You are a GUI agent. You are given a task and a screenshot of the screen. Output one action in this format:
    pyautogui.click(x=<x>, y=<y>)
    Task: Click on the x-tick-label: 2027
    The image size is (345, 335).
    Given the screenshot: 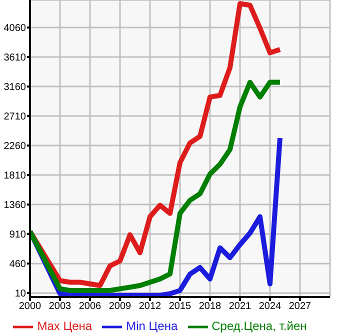 What is the action you would take?
    pyautogui.click(x=300, y=306)
    